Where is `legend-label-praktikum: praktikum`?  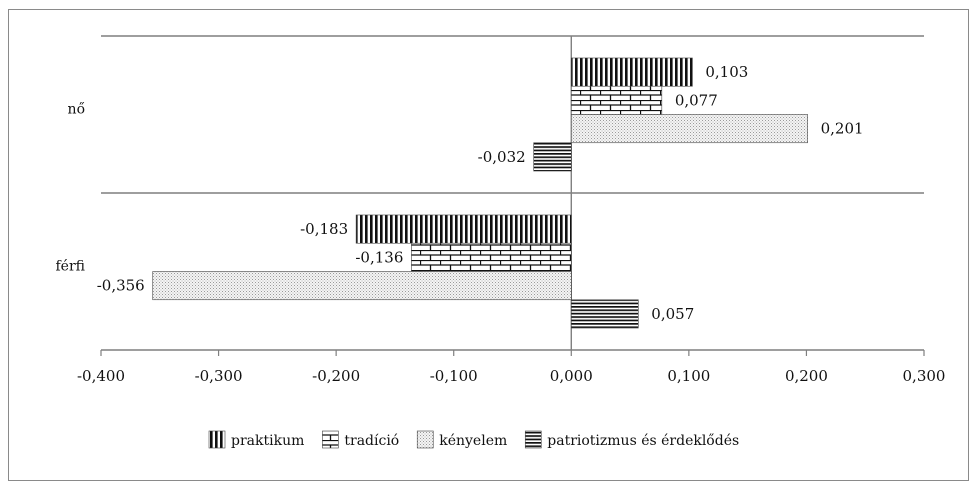 legend-label-praktikum: praktikum is located at coordinates (267, 441).